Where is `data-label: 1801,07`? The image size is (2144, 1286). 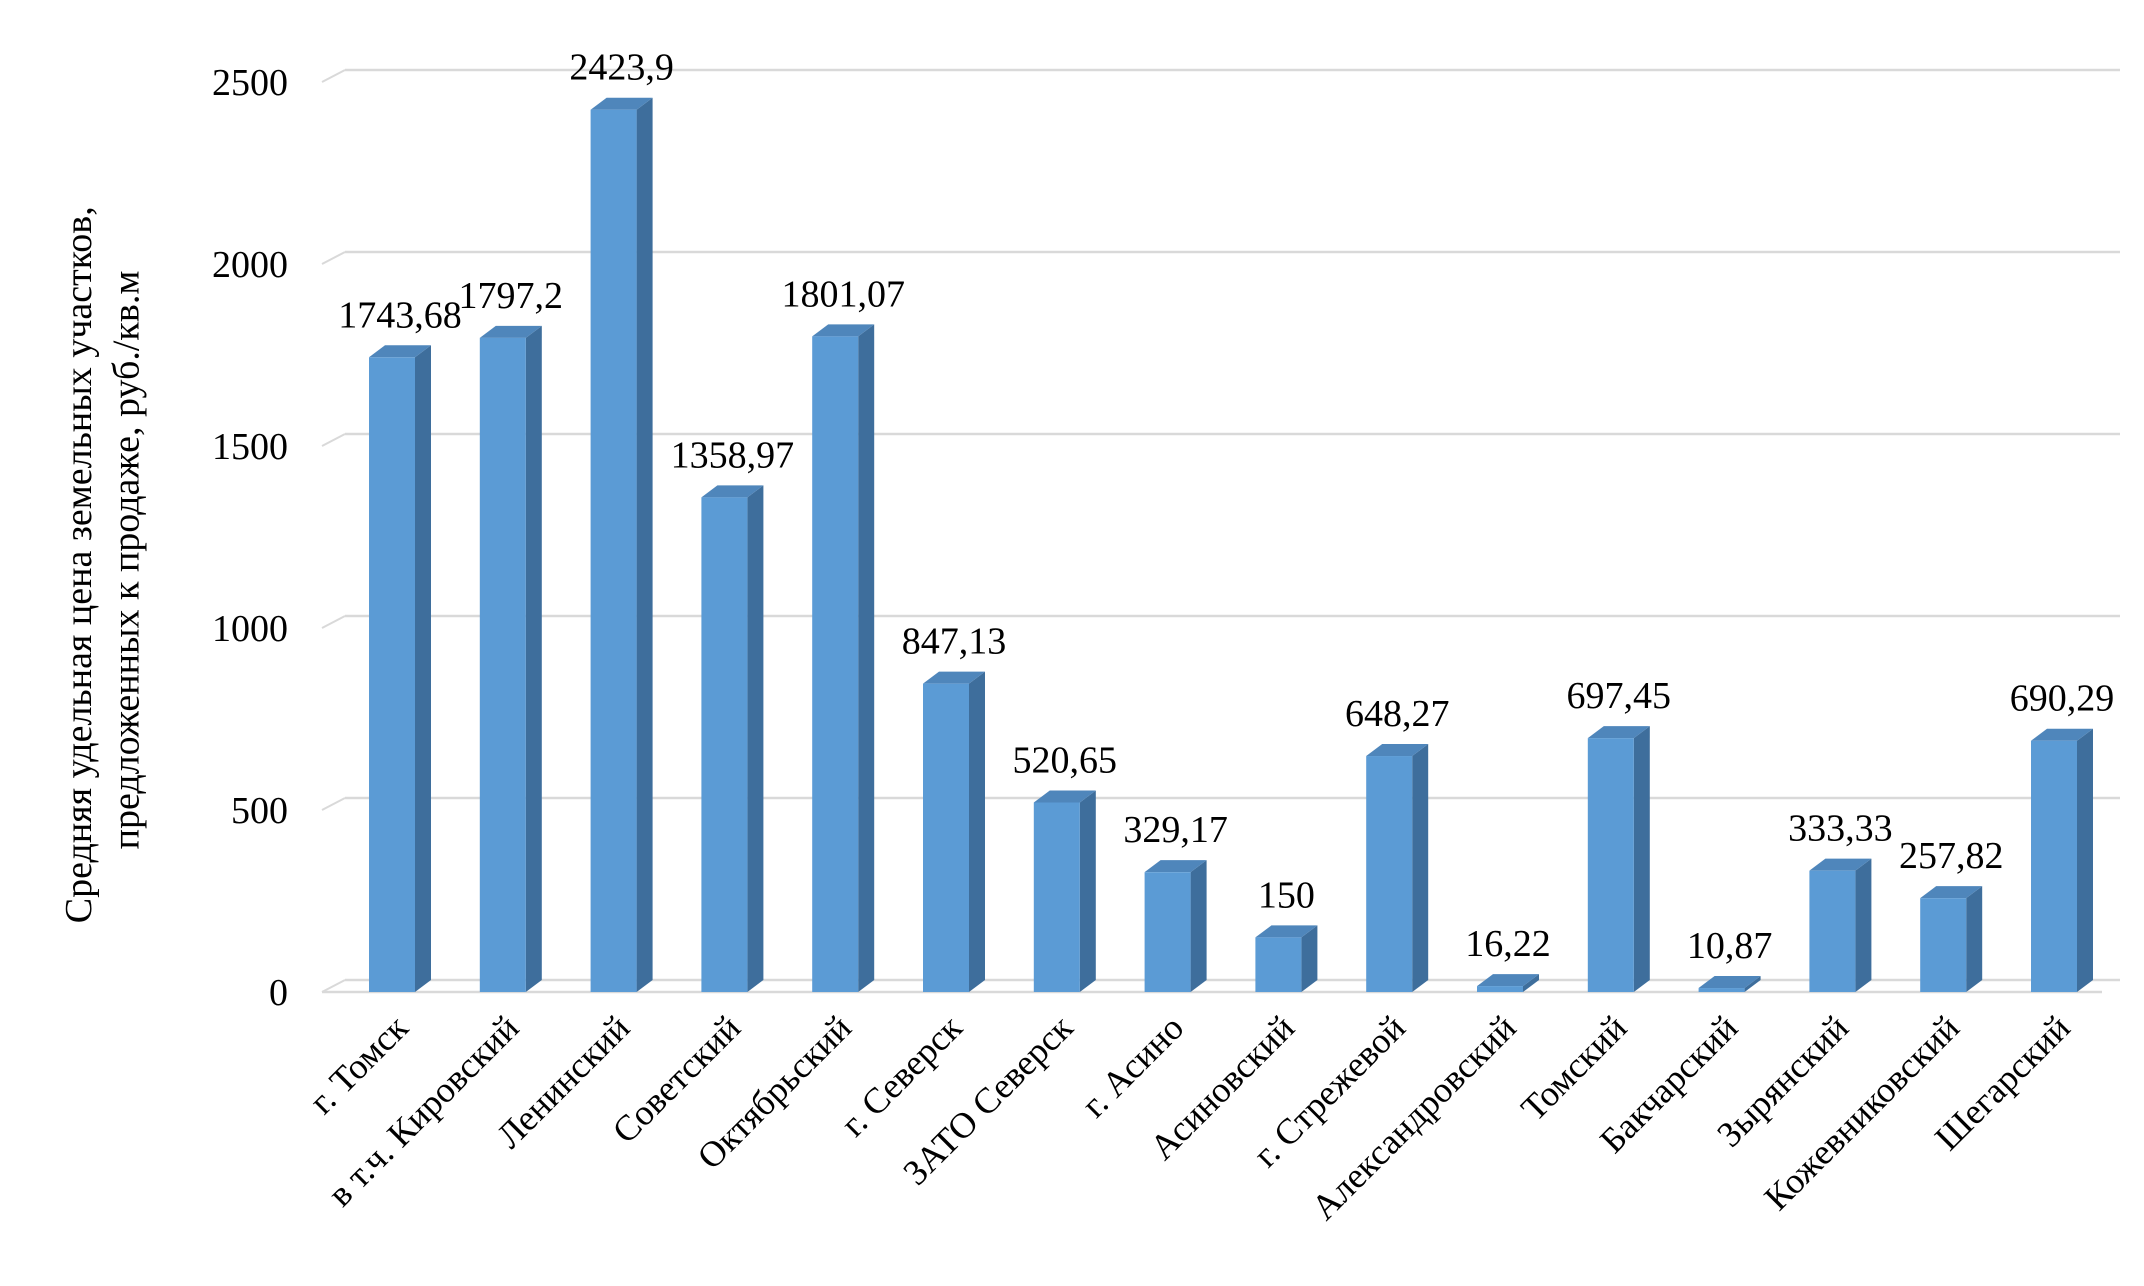
data-label: 1801,07 is located at coordinates (843, 294).